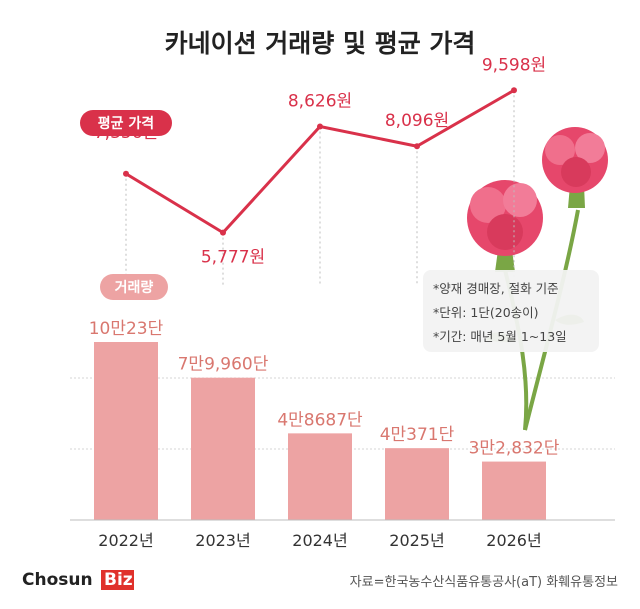 This screenshot has height=609, width=640. What do you see at coordinates (514, 449) in the screenshot?
I see `volume-value-label: 3만2,832단` at bounding box center [514, 449].